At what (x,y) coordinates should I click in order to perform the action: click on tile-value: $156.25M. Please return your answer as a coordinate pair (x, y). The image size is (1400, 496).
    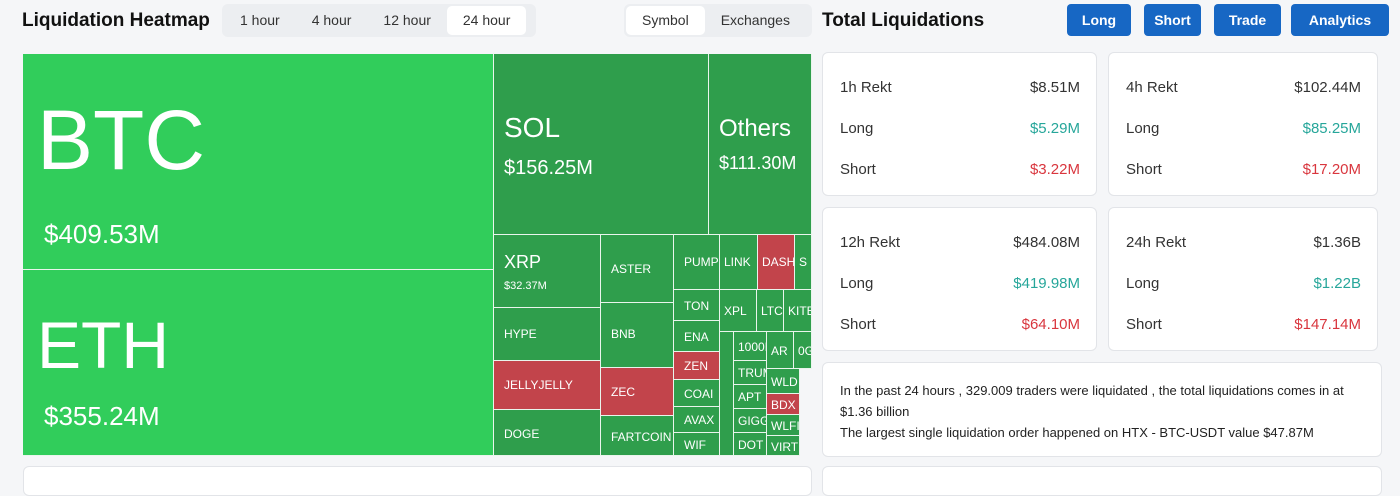
    Looking at the image, I should click on (548, 168).